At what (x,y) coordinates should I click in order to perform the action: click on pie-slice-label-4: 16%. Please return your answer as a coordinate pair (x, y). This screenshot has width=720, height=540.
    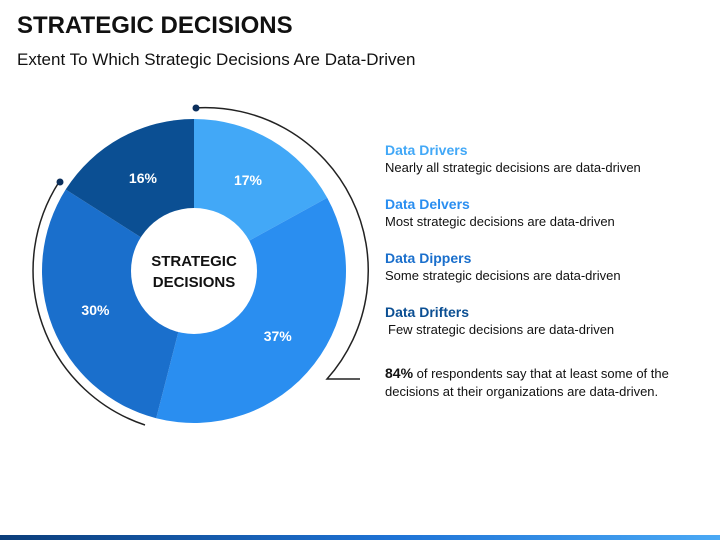
    Looking at the image, I should click on (143, 178).